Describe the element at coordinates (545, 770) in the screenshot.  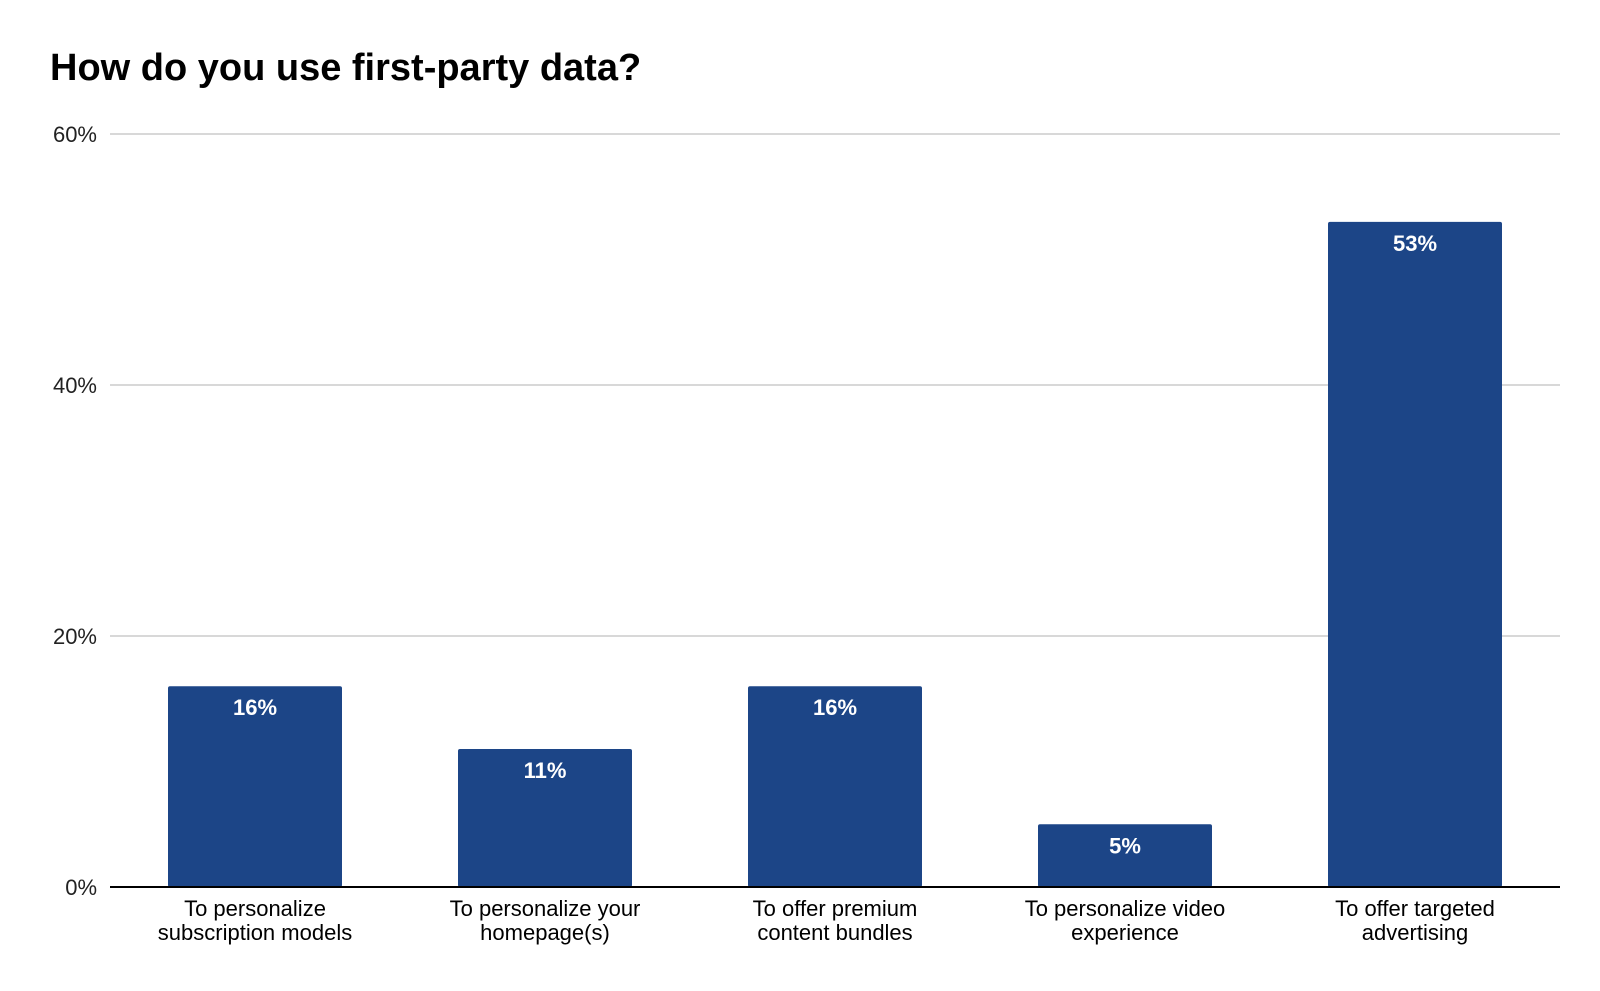
I see `data-label: 11%` at that location.